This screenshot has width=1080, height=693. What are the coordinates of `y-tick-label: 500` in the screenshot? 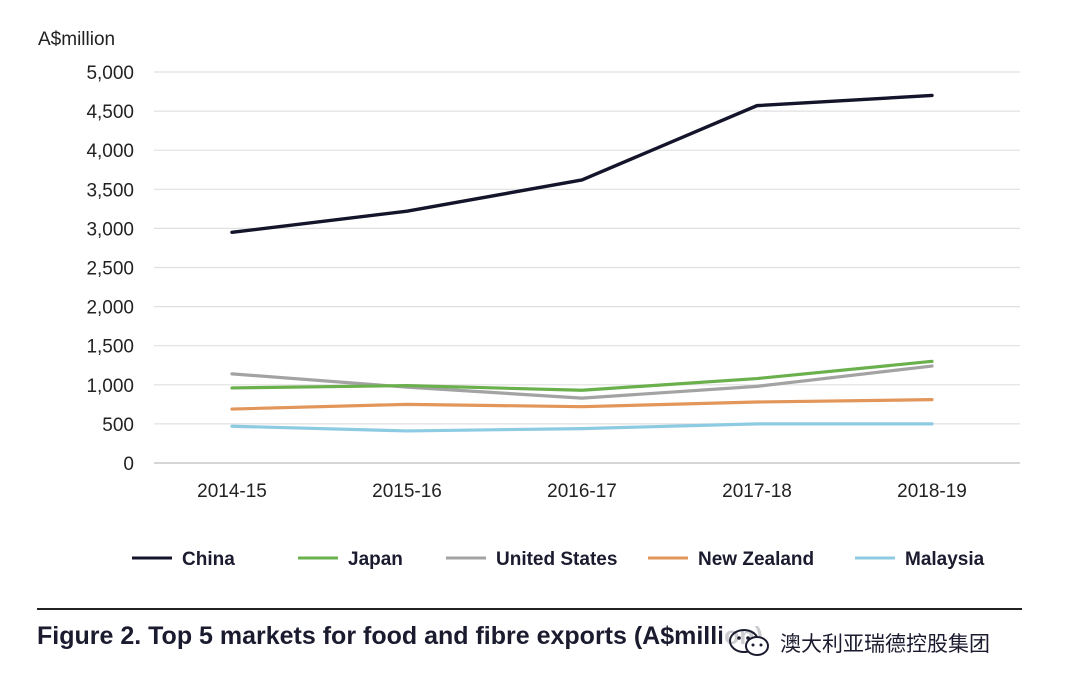 It's located at (118, 425).